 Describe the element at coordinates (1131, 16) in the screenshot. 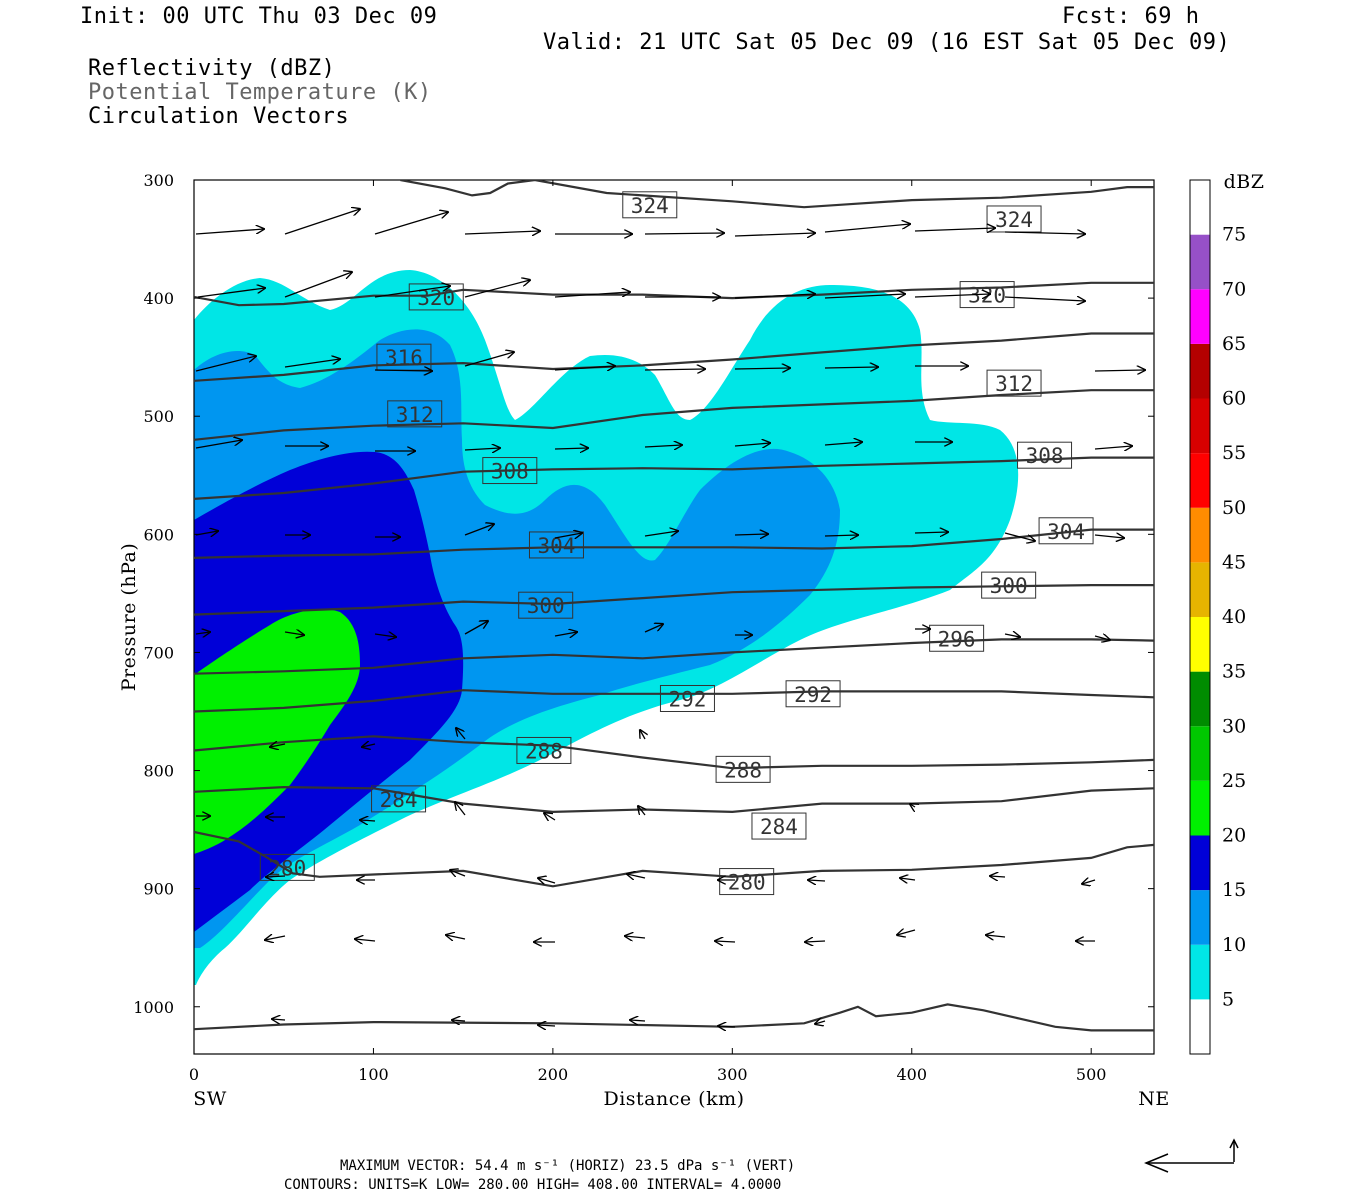

I see `forecast-hour: Fcst: 69 h` at that location.